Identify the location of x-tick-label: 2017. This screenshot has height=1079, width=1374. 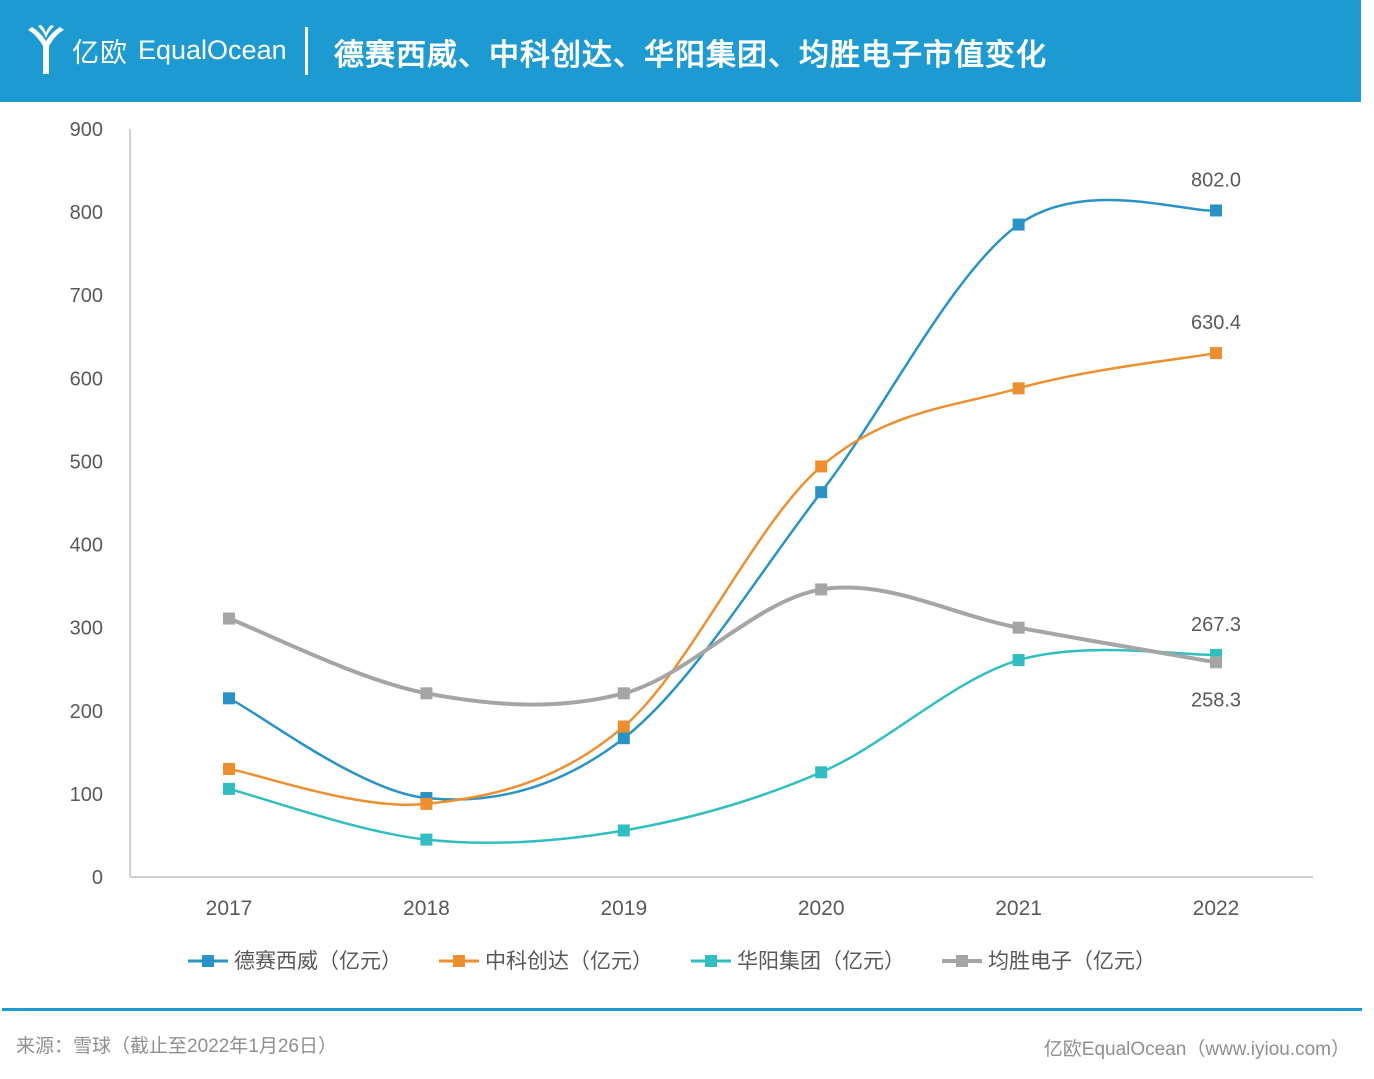
(229, 908).